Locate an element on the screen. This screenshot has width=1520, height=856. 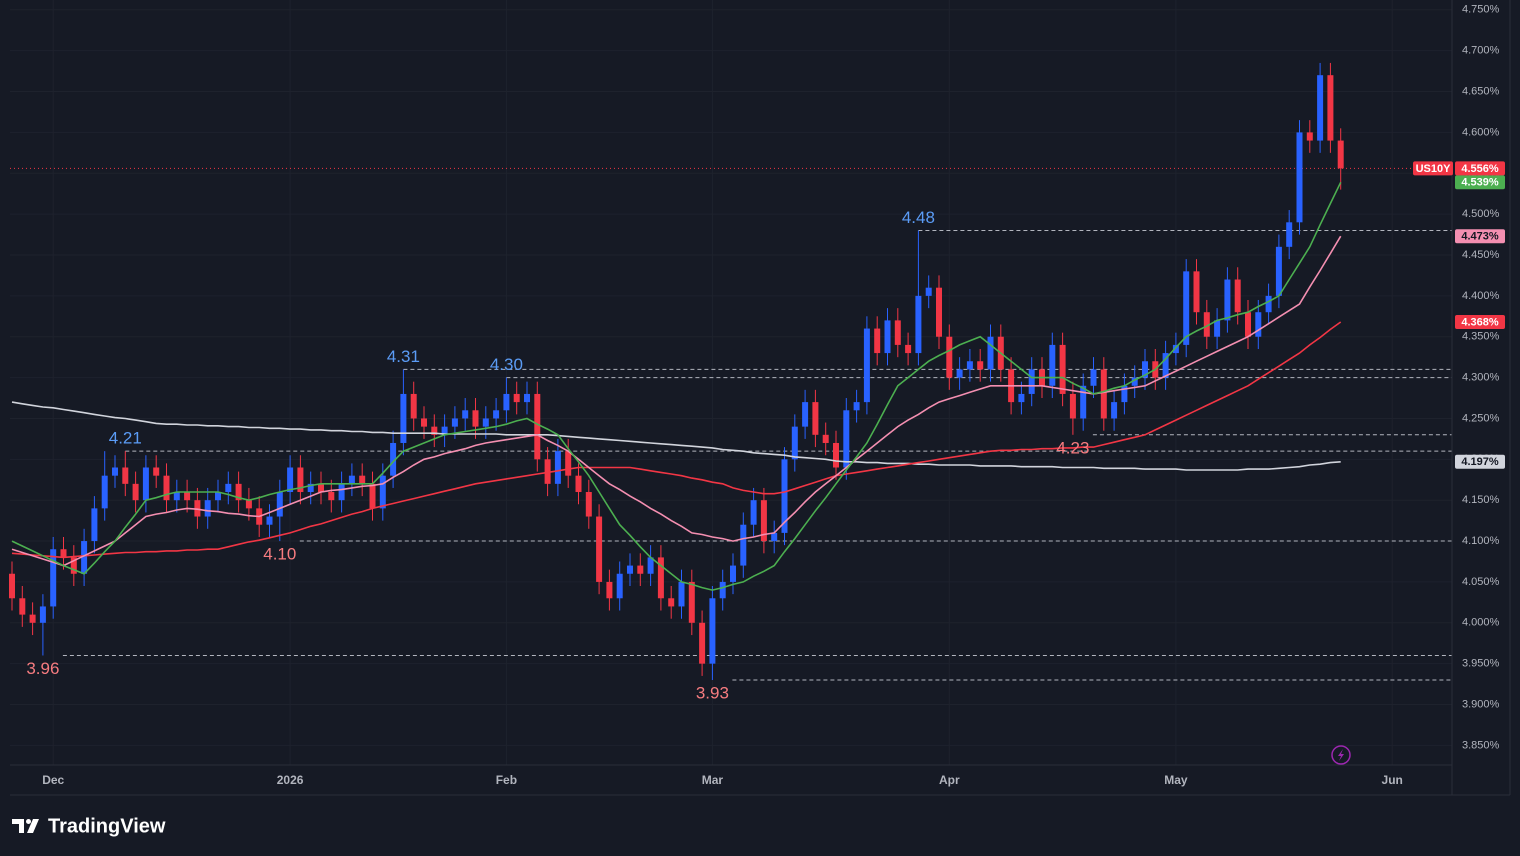
annotation: 4.21 is located at coordinates (125, 438).